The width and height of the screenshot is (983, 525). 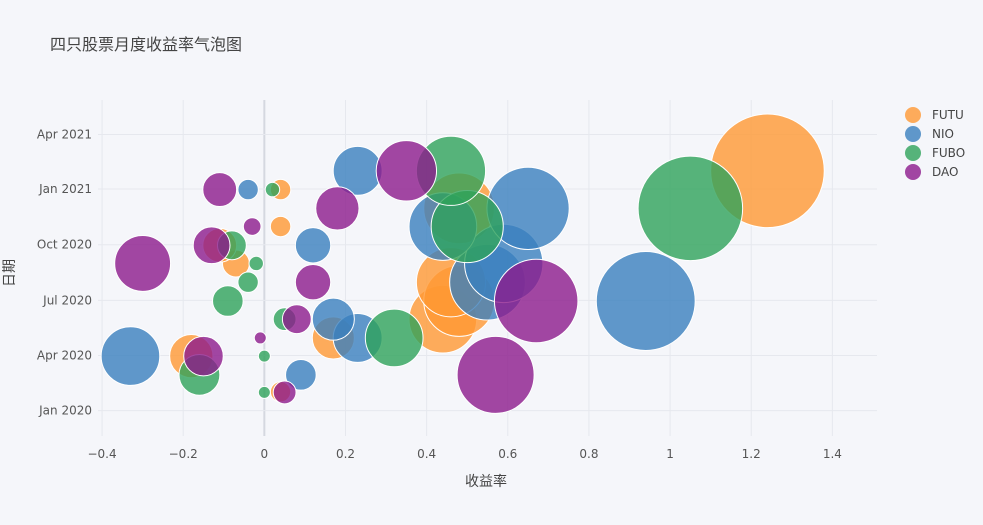 What do you see at coordinates (64, 135) in the screenshot?
I see `y-tick-label: Apr 2021` at bounding box center [64, 135].